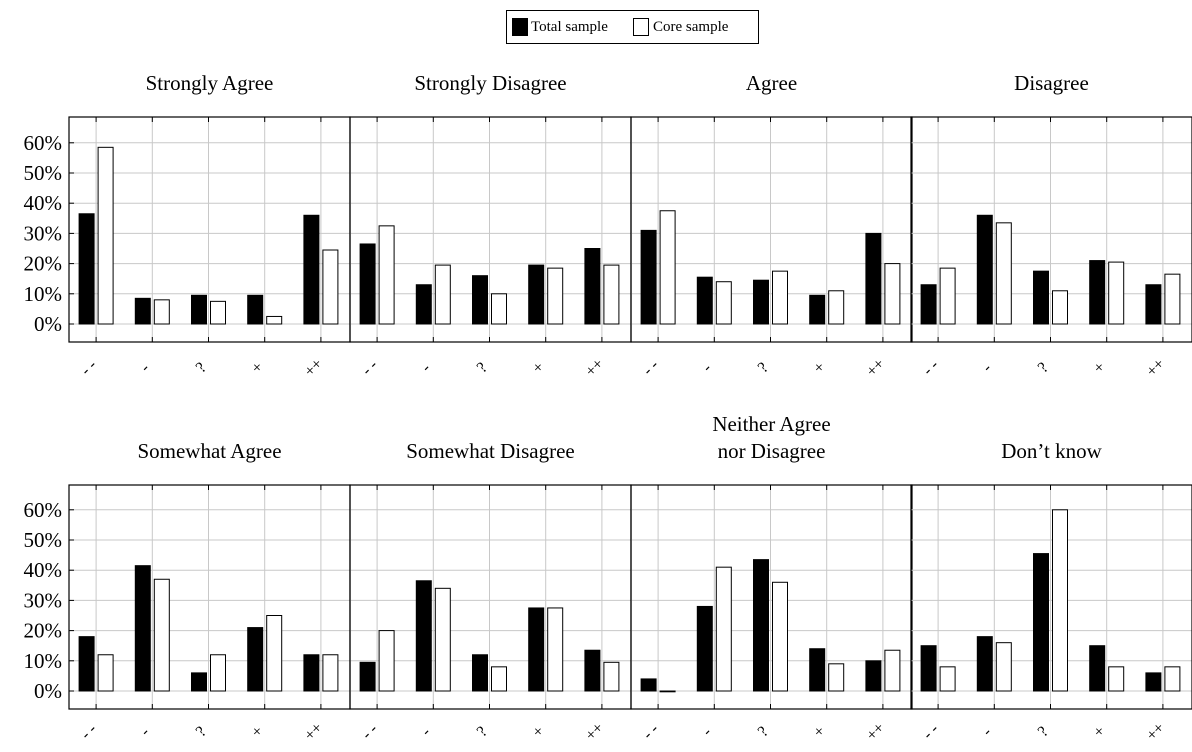 This screenshot has height=752, width=1192. Describe the element at coordinates (43, 264) in the screenshot. I see `y-tick-label: 20%` at that location.